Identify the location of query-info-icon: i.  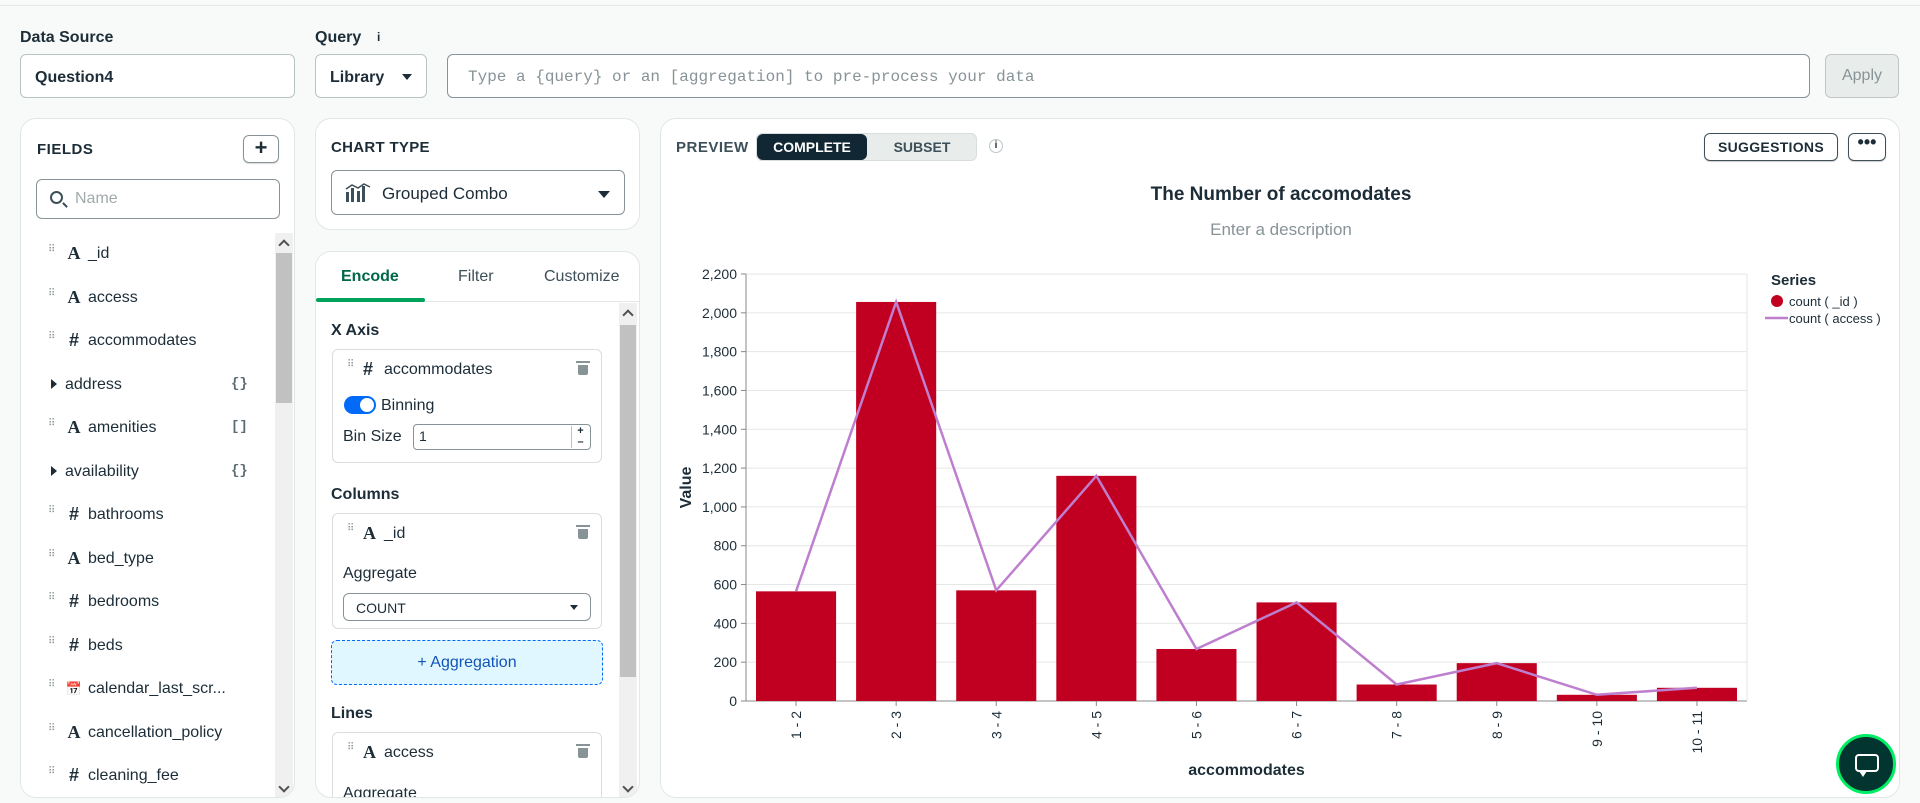
(379, 36).